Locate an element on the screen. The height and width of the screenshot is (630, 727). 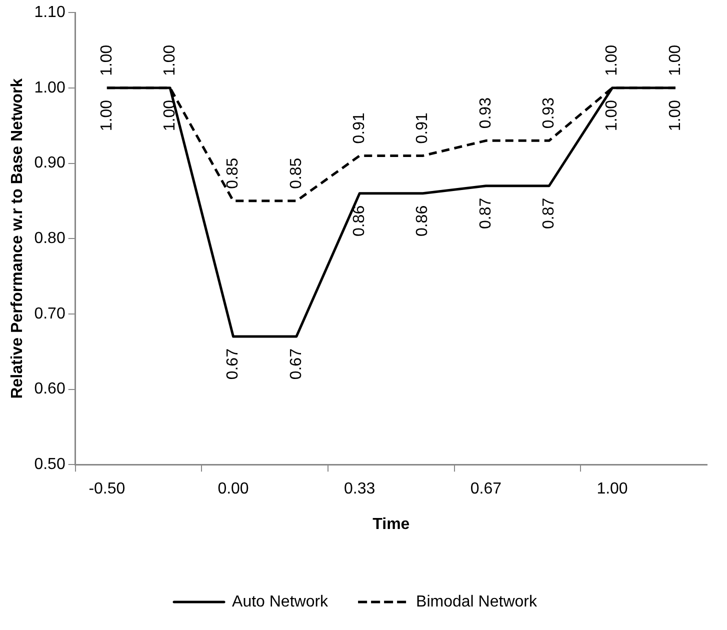
y-tick-label: 0.70 is located at coordinates (50, 313).